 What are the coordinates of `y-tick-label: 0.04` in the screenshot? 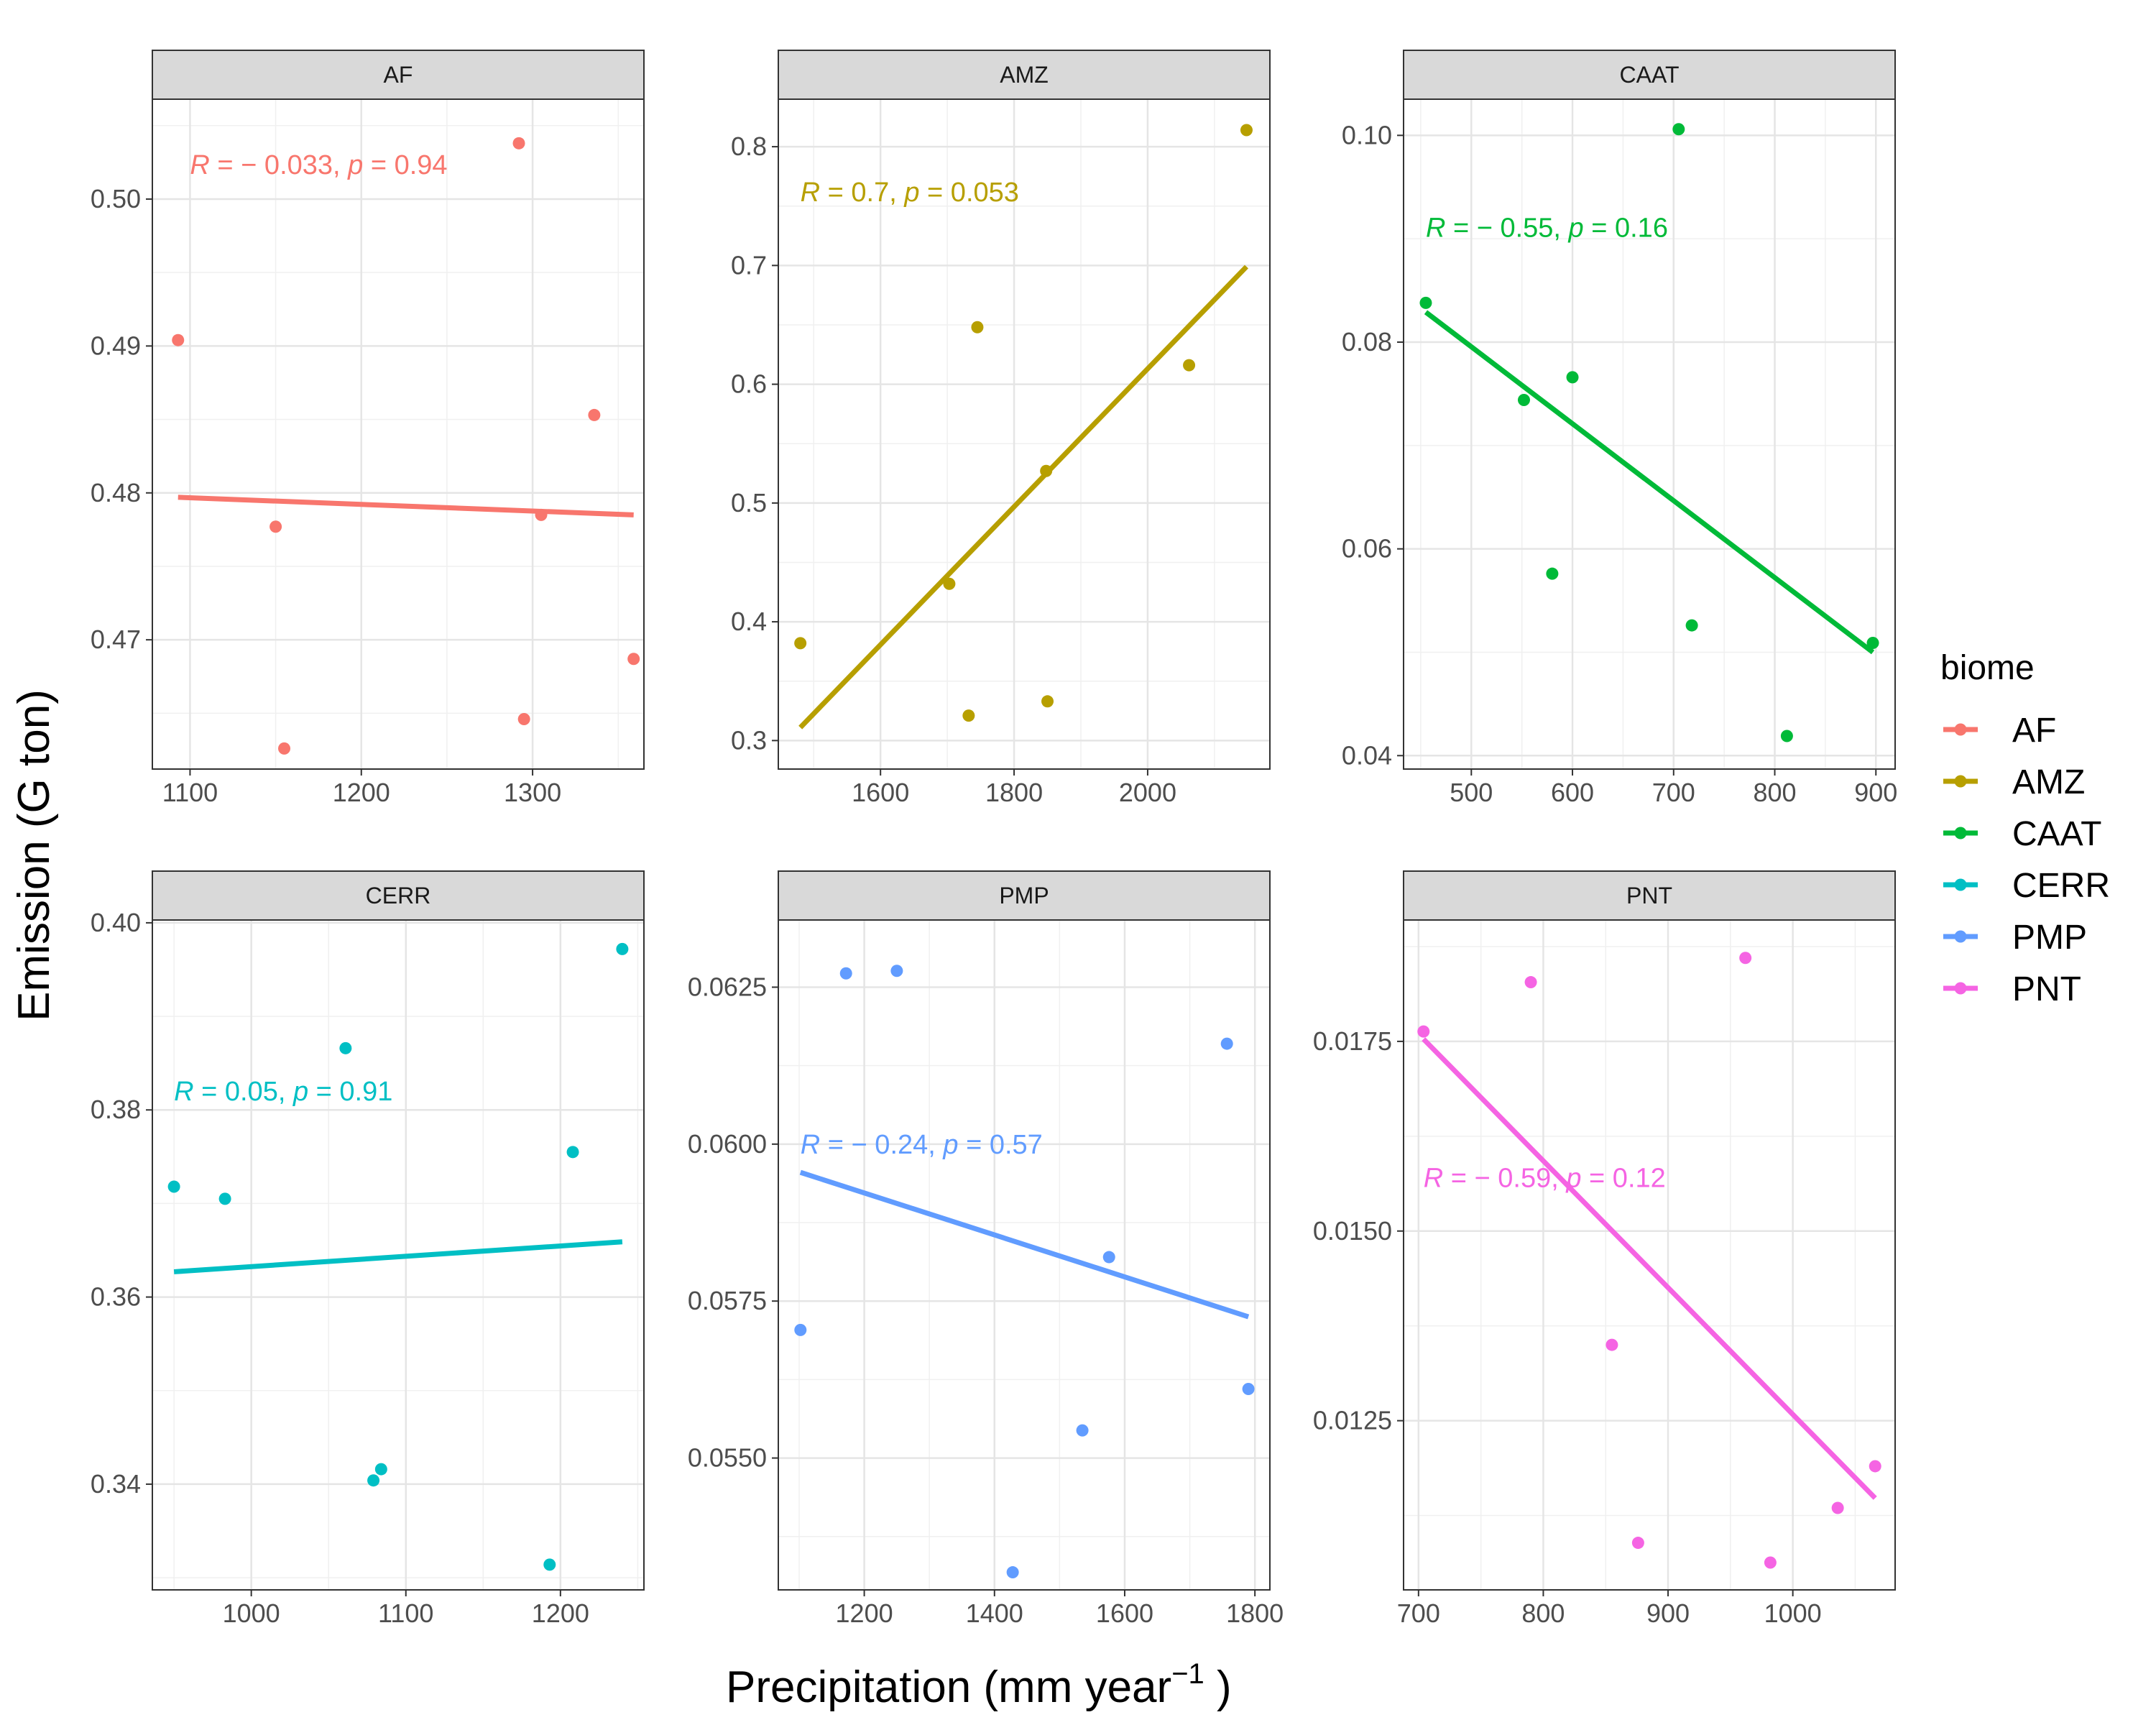 It's located at (1367, 755).